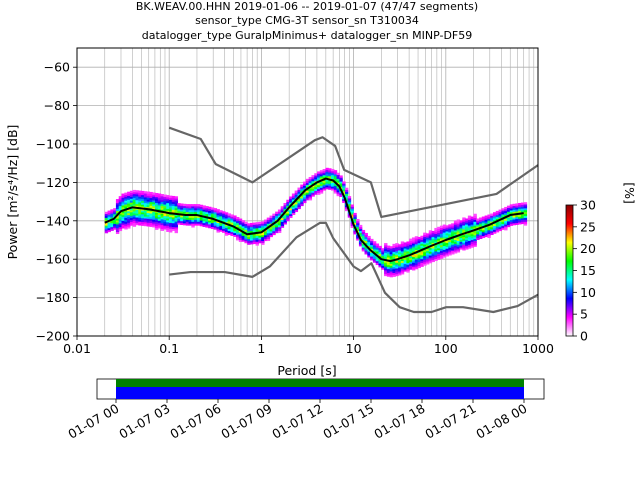 The height and width of the screenshot is (480, 640). Describe the element at coordinates (12, 192) in the screenshot. I see `y-axis-label: Power [m²/s⁴/Hz] [dB]` at that location.